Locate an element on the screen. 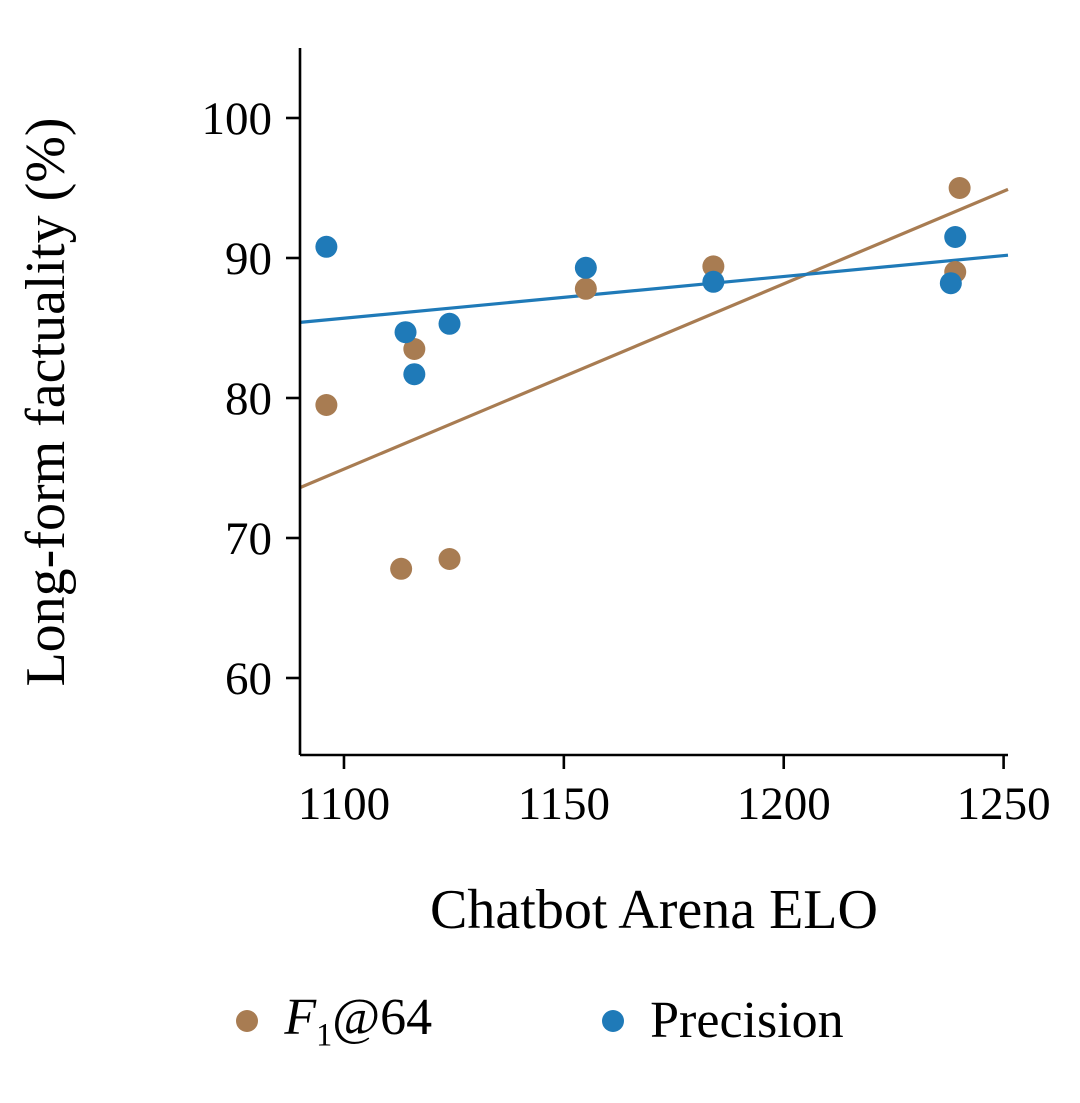 The width and height of the screenshot is (1080, 1103). legend-label-precision-text: Precision is located at coordinates (747, 1021).